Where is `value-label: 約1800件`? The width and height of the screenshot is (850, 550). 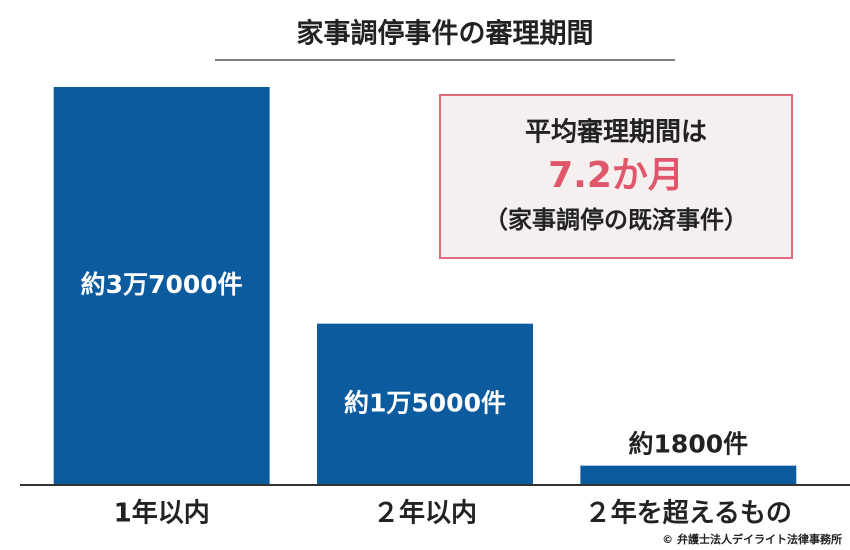
value-label: 約1800件 is located at coordinates (689, 444).